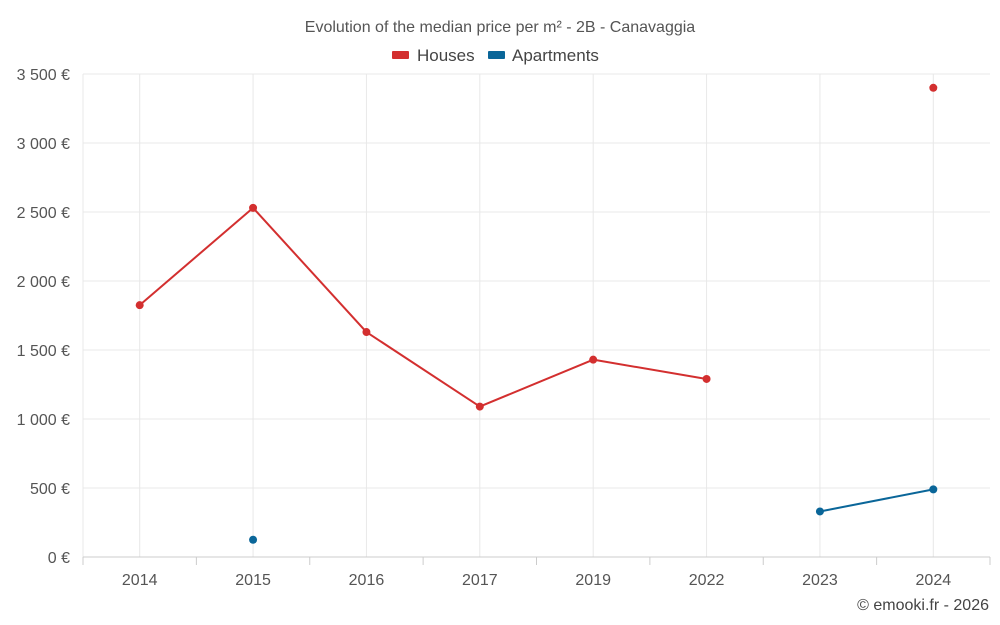 This screenshot has height=625, width=1000. What do you see at coordinates (140, 580) in the screenshot?
I see `x-tick-label: 2014` at bounding box center [140, 580].